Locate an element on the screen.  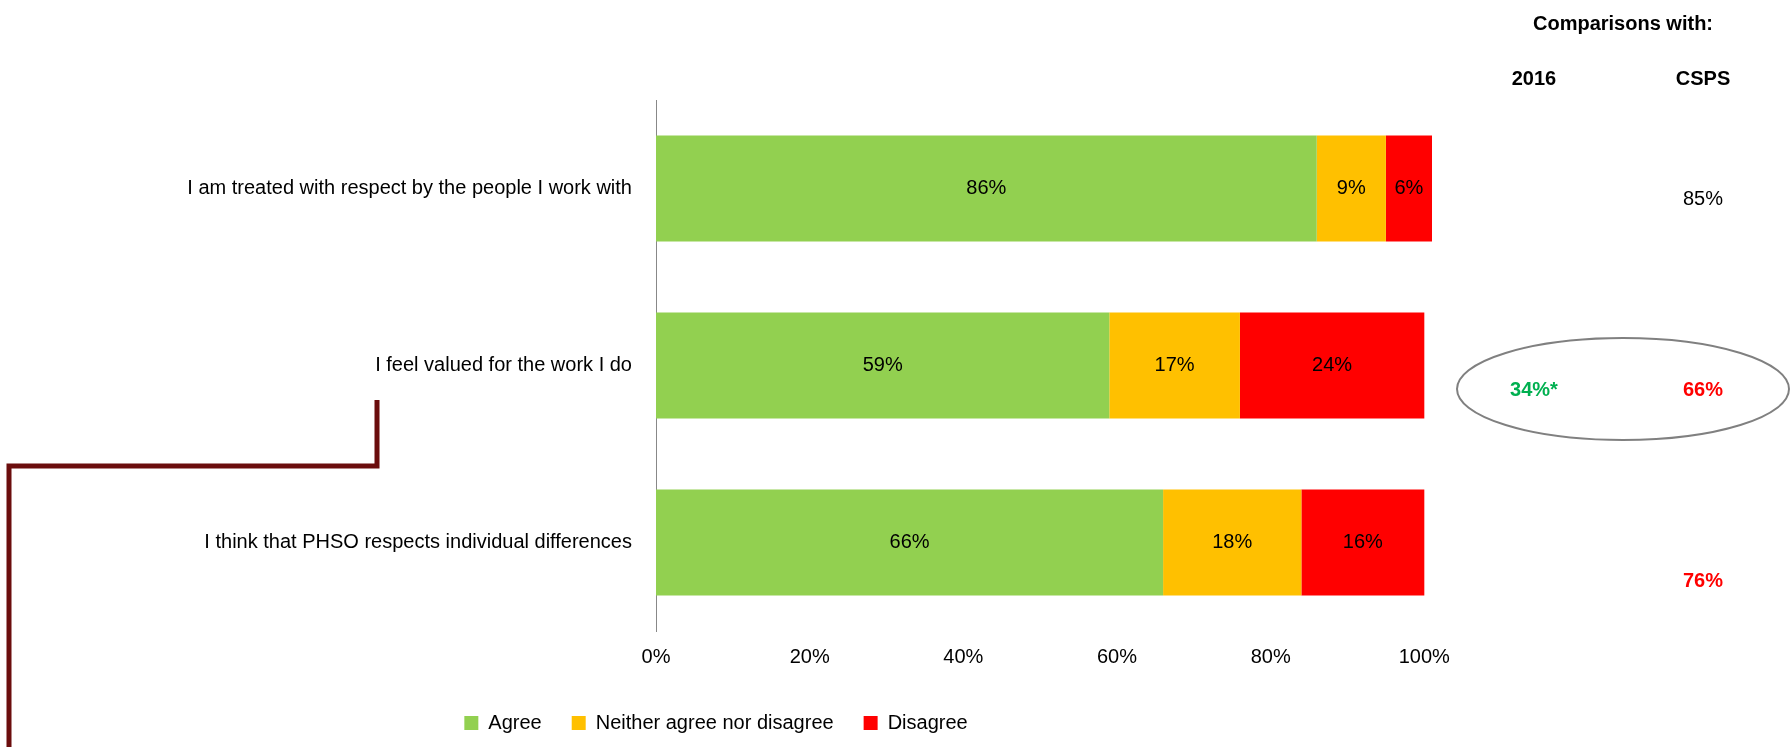
x-tick-label: 40% is located at coordinates (963, 655).